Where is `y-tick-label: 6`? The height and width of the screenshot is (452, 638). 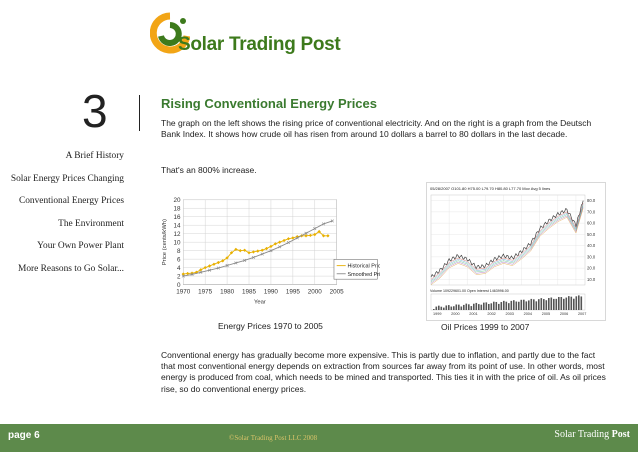 y-tick-label: 6 is located at coordinates (179, 259).